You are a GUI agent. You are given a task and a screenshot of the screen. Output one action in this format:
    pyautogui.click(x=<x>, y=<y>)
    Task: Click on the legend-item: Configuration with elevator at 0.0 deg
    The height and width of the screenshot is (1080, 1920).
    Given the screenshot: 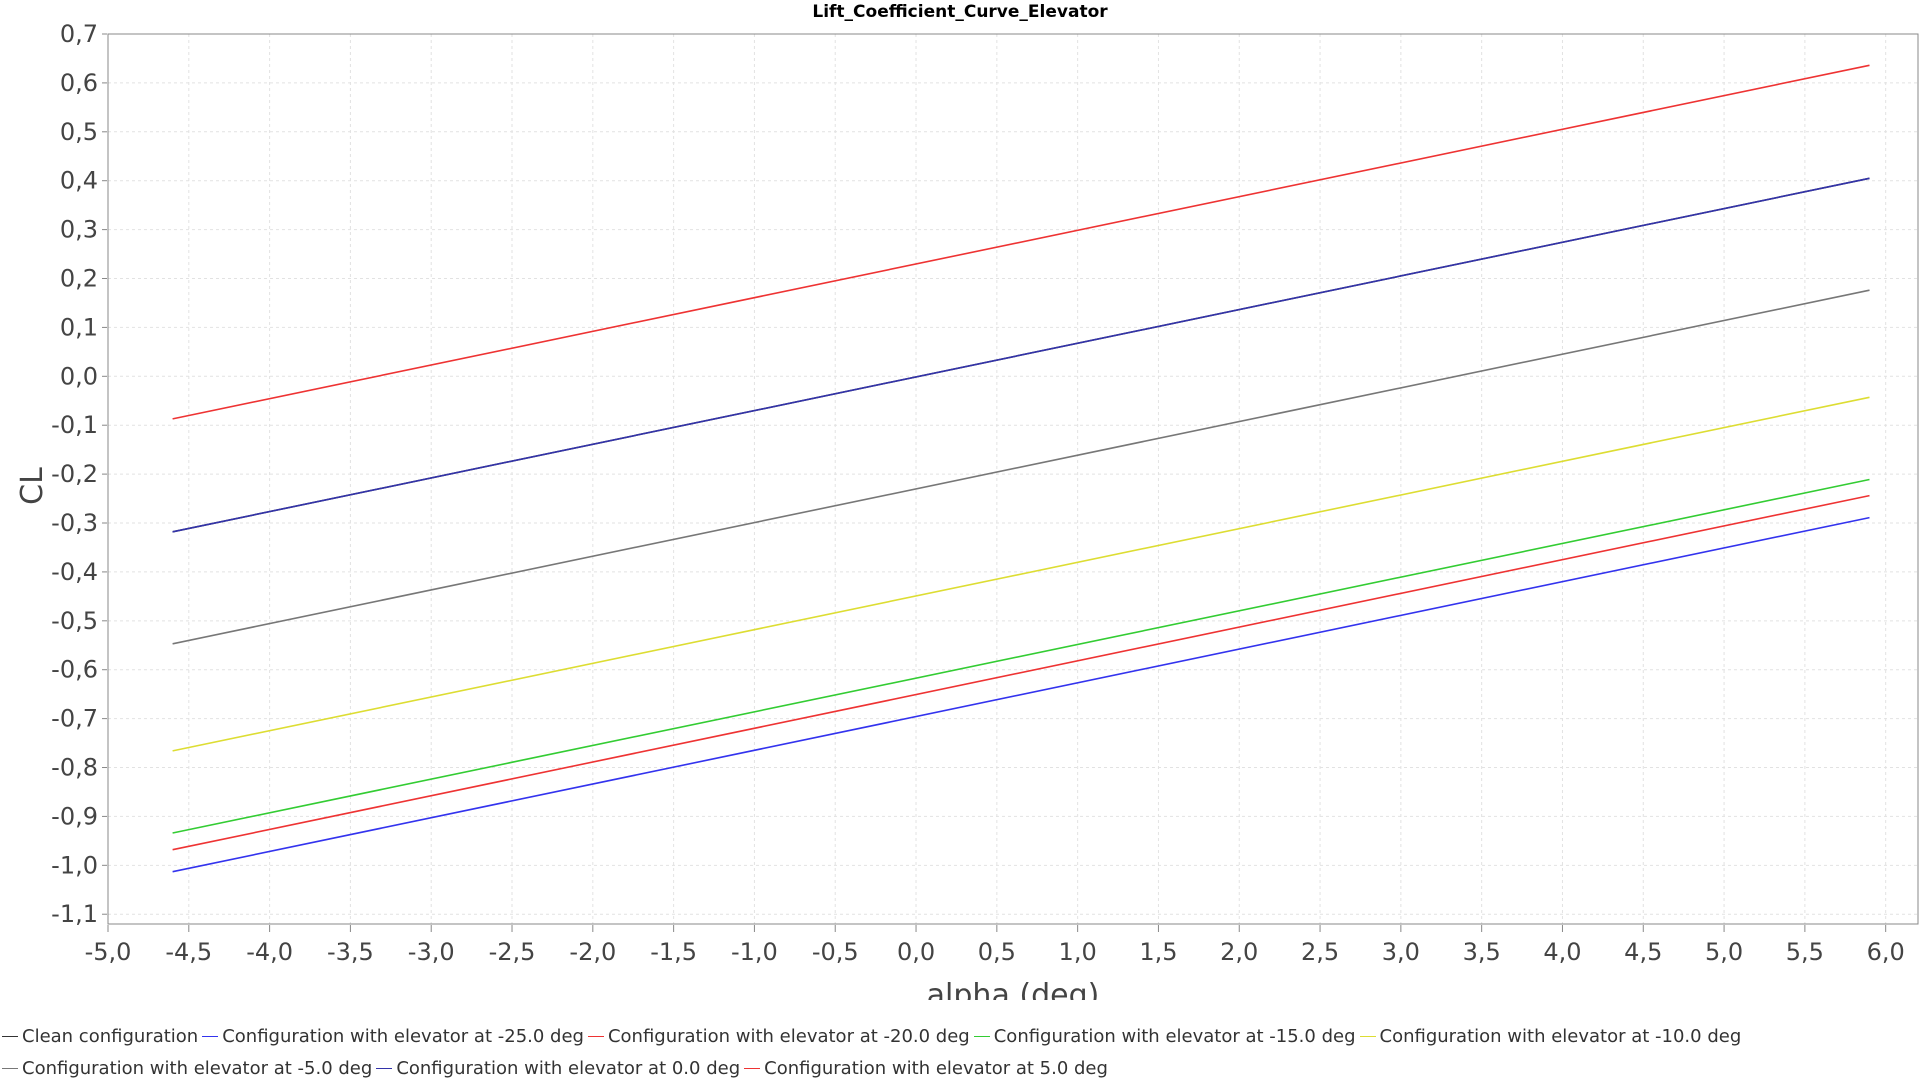 What is the action you would take?
    pyautogui.click(x=558, y=1068)
    